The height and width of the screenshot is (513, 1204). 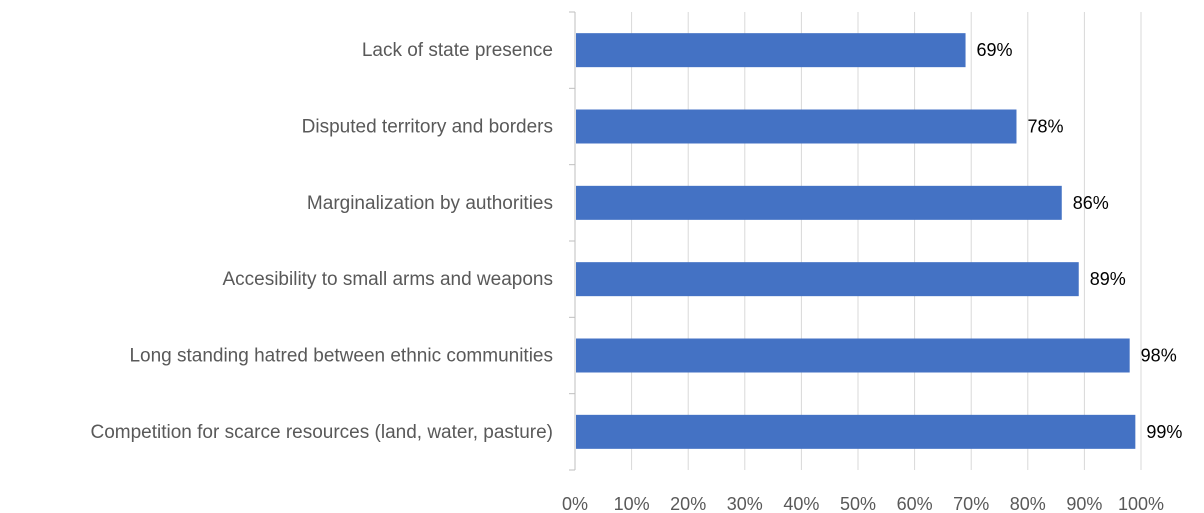 I want to click on category-label: Lack of state presence, so click(x=457, y=50).